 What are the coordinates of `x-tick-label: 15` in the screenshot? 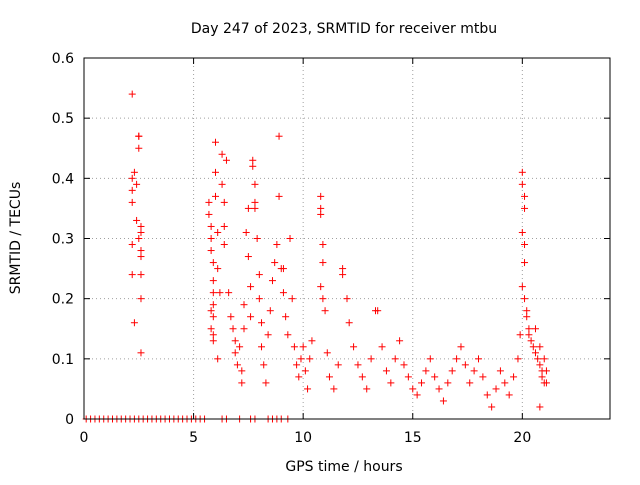 It's located at (413, 438).